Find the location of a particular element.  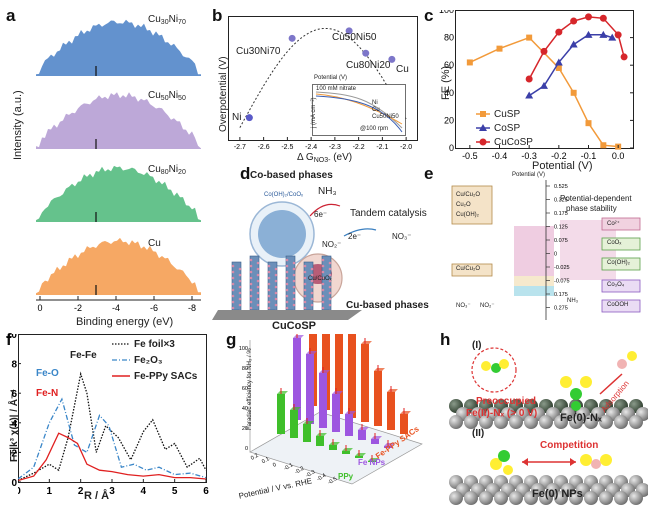

panel-c-legend-text: CuSP CoSP CuCoSP is located at coordinates (513, 128).